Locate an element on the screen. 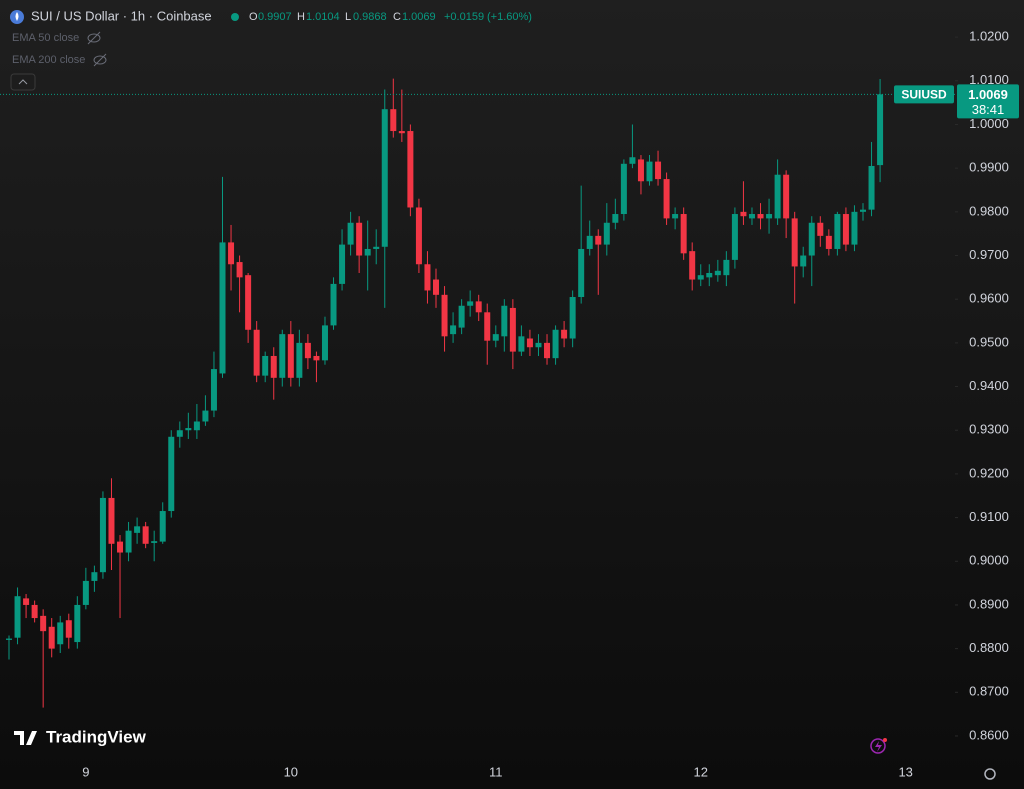  ticker-tag-label: SUIUSD is located at coordinates (924, 95).